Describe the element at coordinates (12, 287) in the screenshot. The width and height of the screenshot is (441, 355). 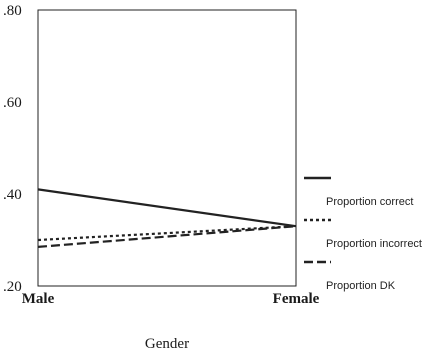
I see `y-tick-label: .20` at that location.